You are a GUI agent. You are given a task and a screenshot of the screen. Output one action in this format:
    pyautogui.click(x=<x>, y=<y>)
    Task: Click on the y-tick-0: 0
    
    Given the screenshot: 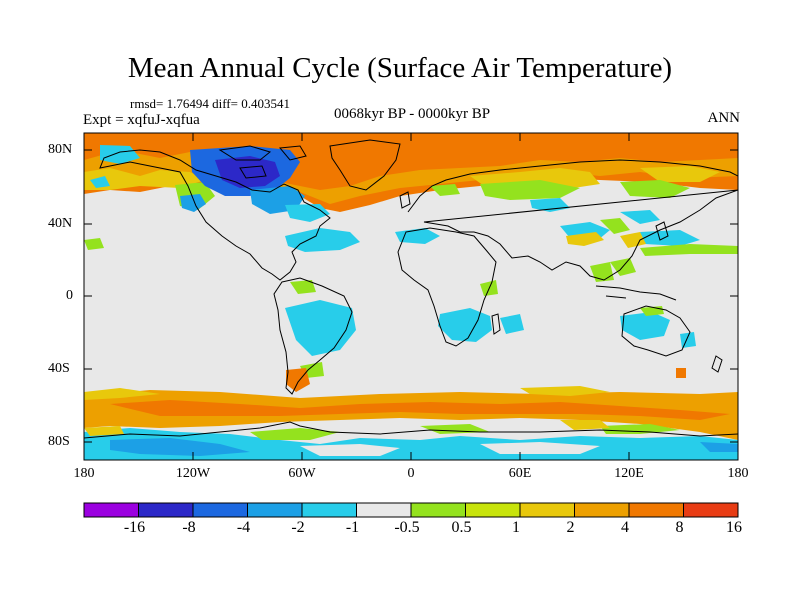 What is the action you would take?
    pyautogui.click(x=69, y=295)
    